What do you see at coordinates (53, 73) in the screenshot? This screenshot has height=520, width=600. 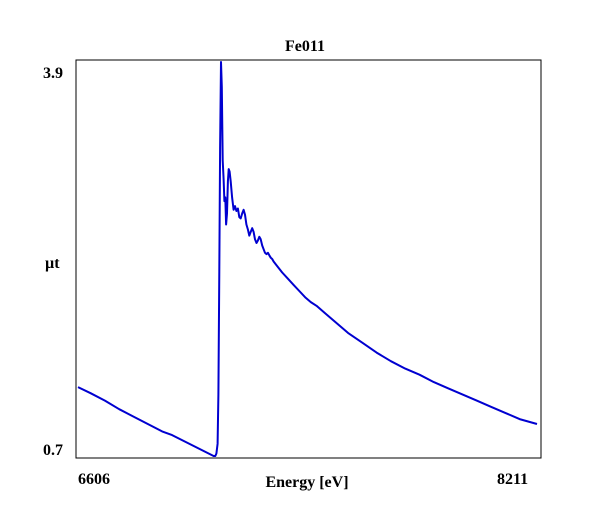 I see `y-tick-max: 3.9` at bounding box center [53, 73].